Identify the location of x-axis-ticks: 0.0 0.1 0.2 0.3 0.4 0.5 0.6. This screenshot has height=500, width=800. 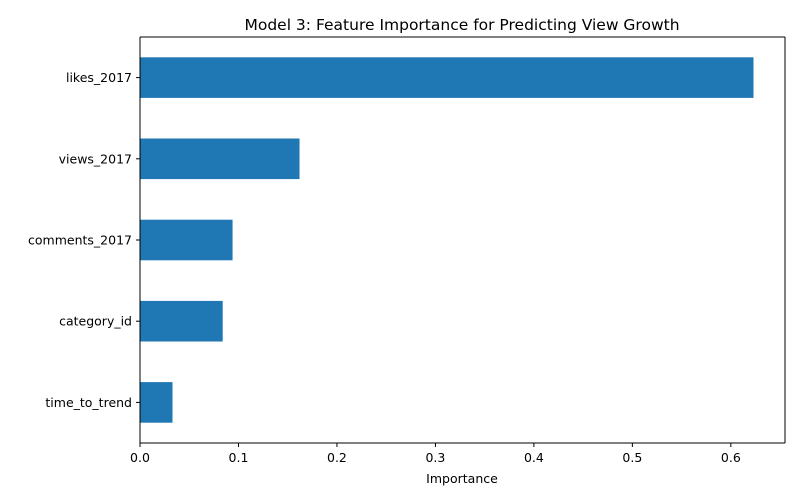
(435, 454).